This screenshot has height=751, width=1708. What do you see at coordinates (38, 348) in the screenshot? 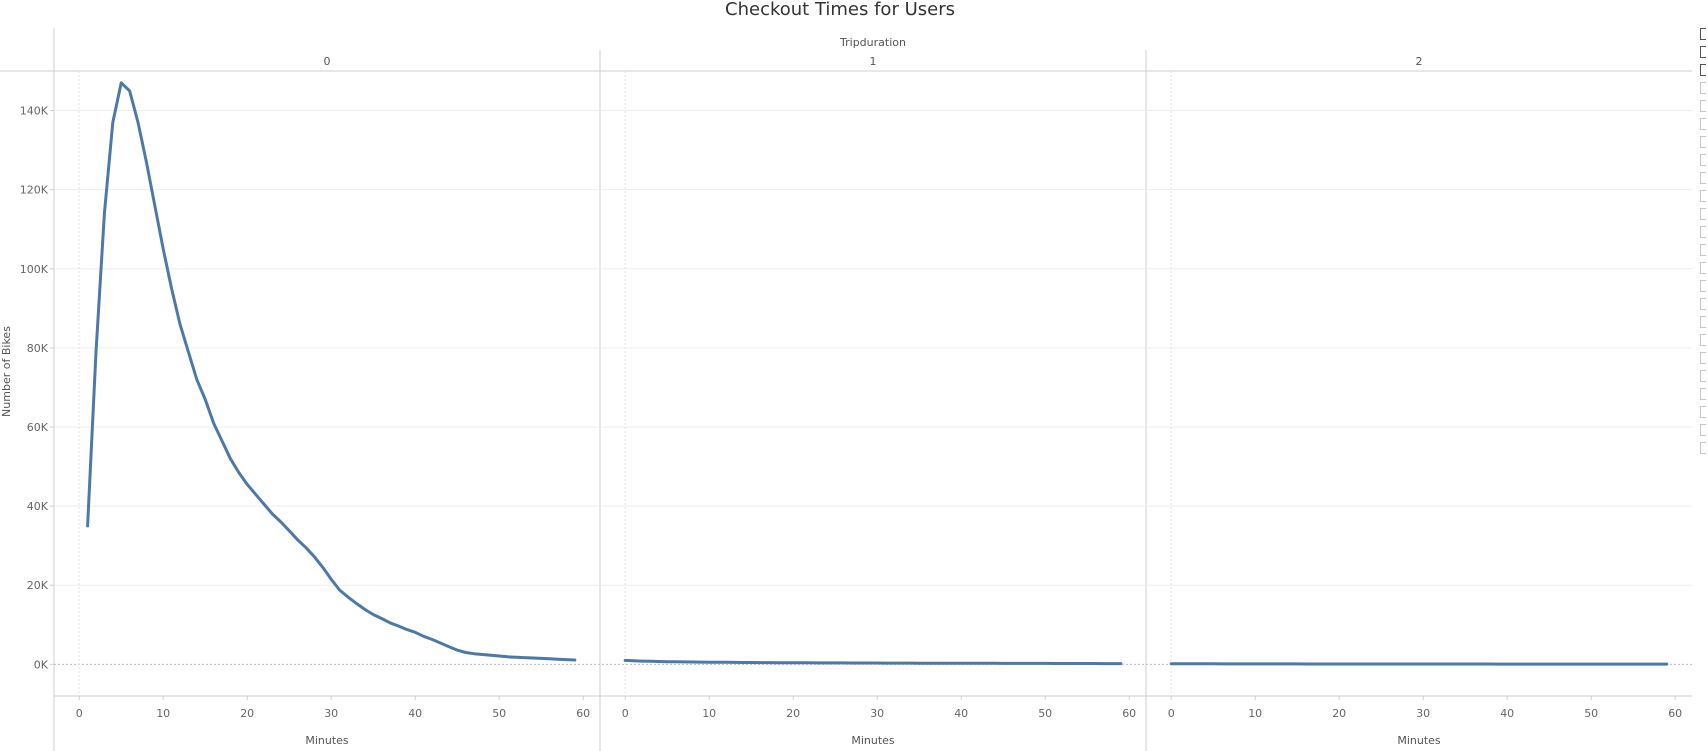
I see `y-tick-label: 80K` at bounding box center [38, 348].